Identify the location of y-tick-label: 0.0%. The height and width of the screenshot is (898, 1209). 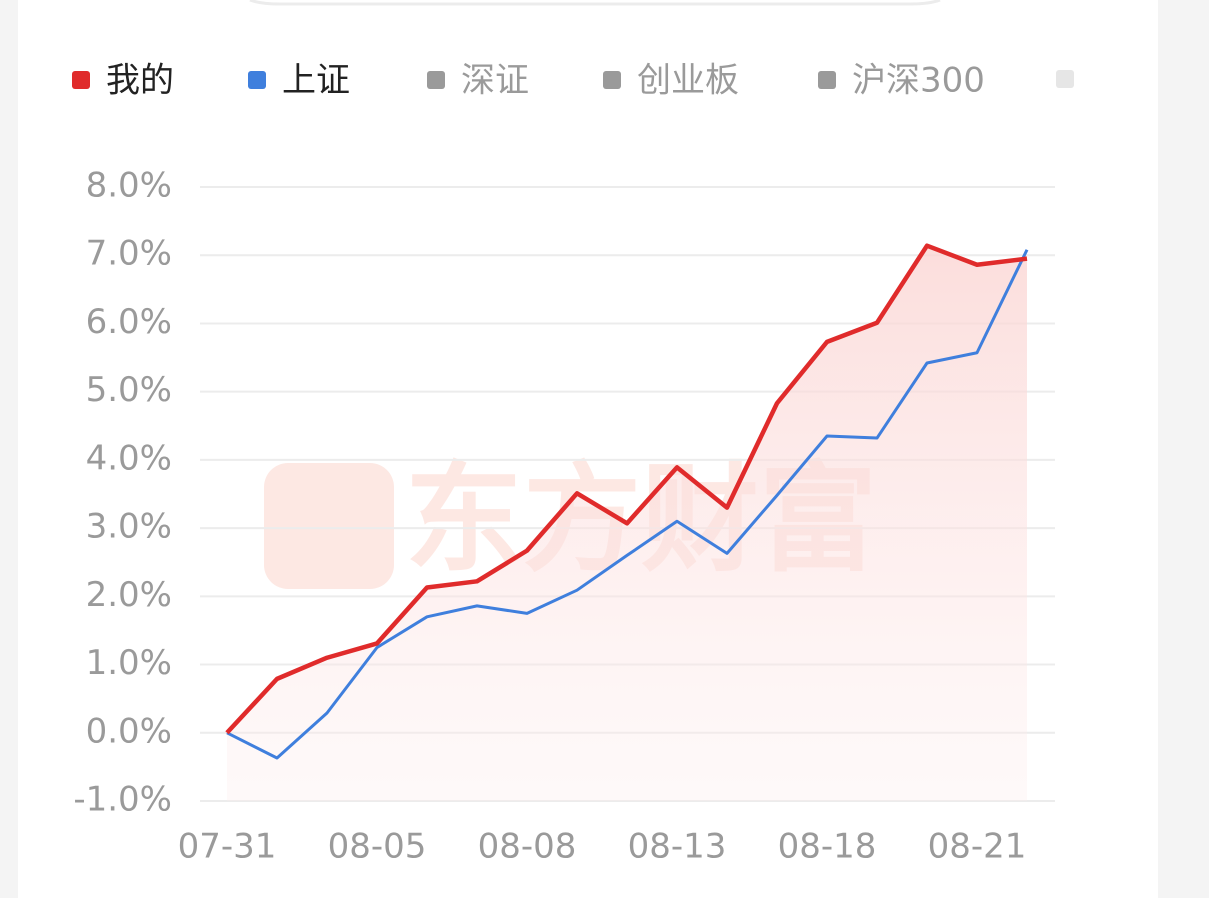
(129, 731).